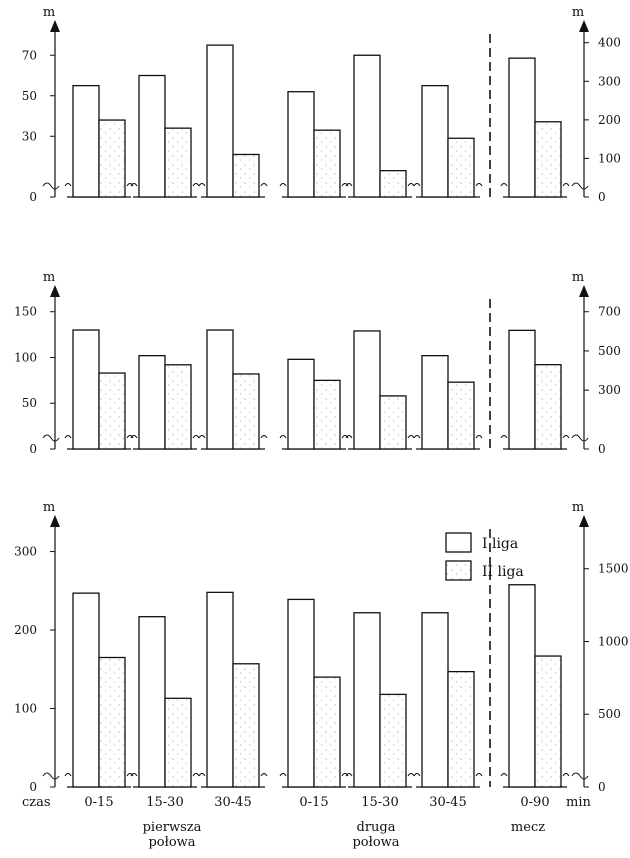 This screenshot has height=858, width=630. I want to click on category-label: 15-30, so click(379, 802).